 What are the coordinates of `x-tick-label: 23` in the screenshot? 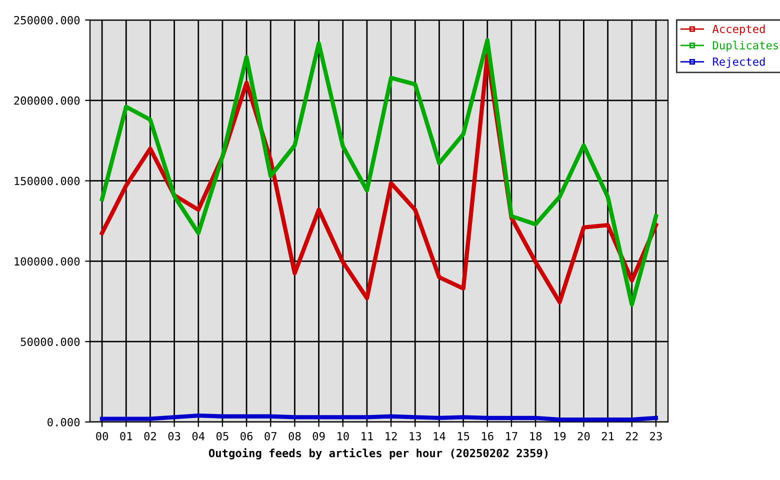 It's located at (656, 436).